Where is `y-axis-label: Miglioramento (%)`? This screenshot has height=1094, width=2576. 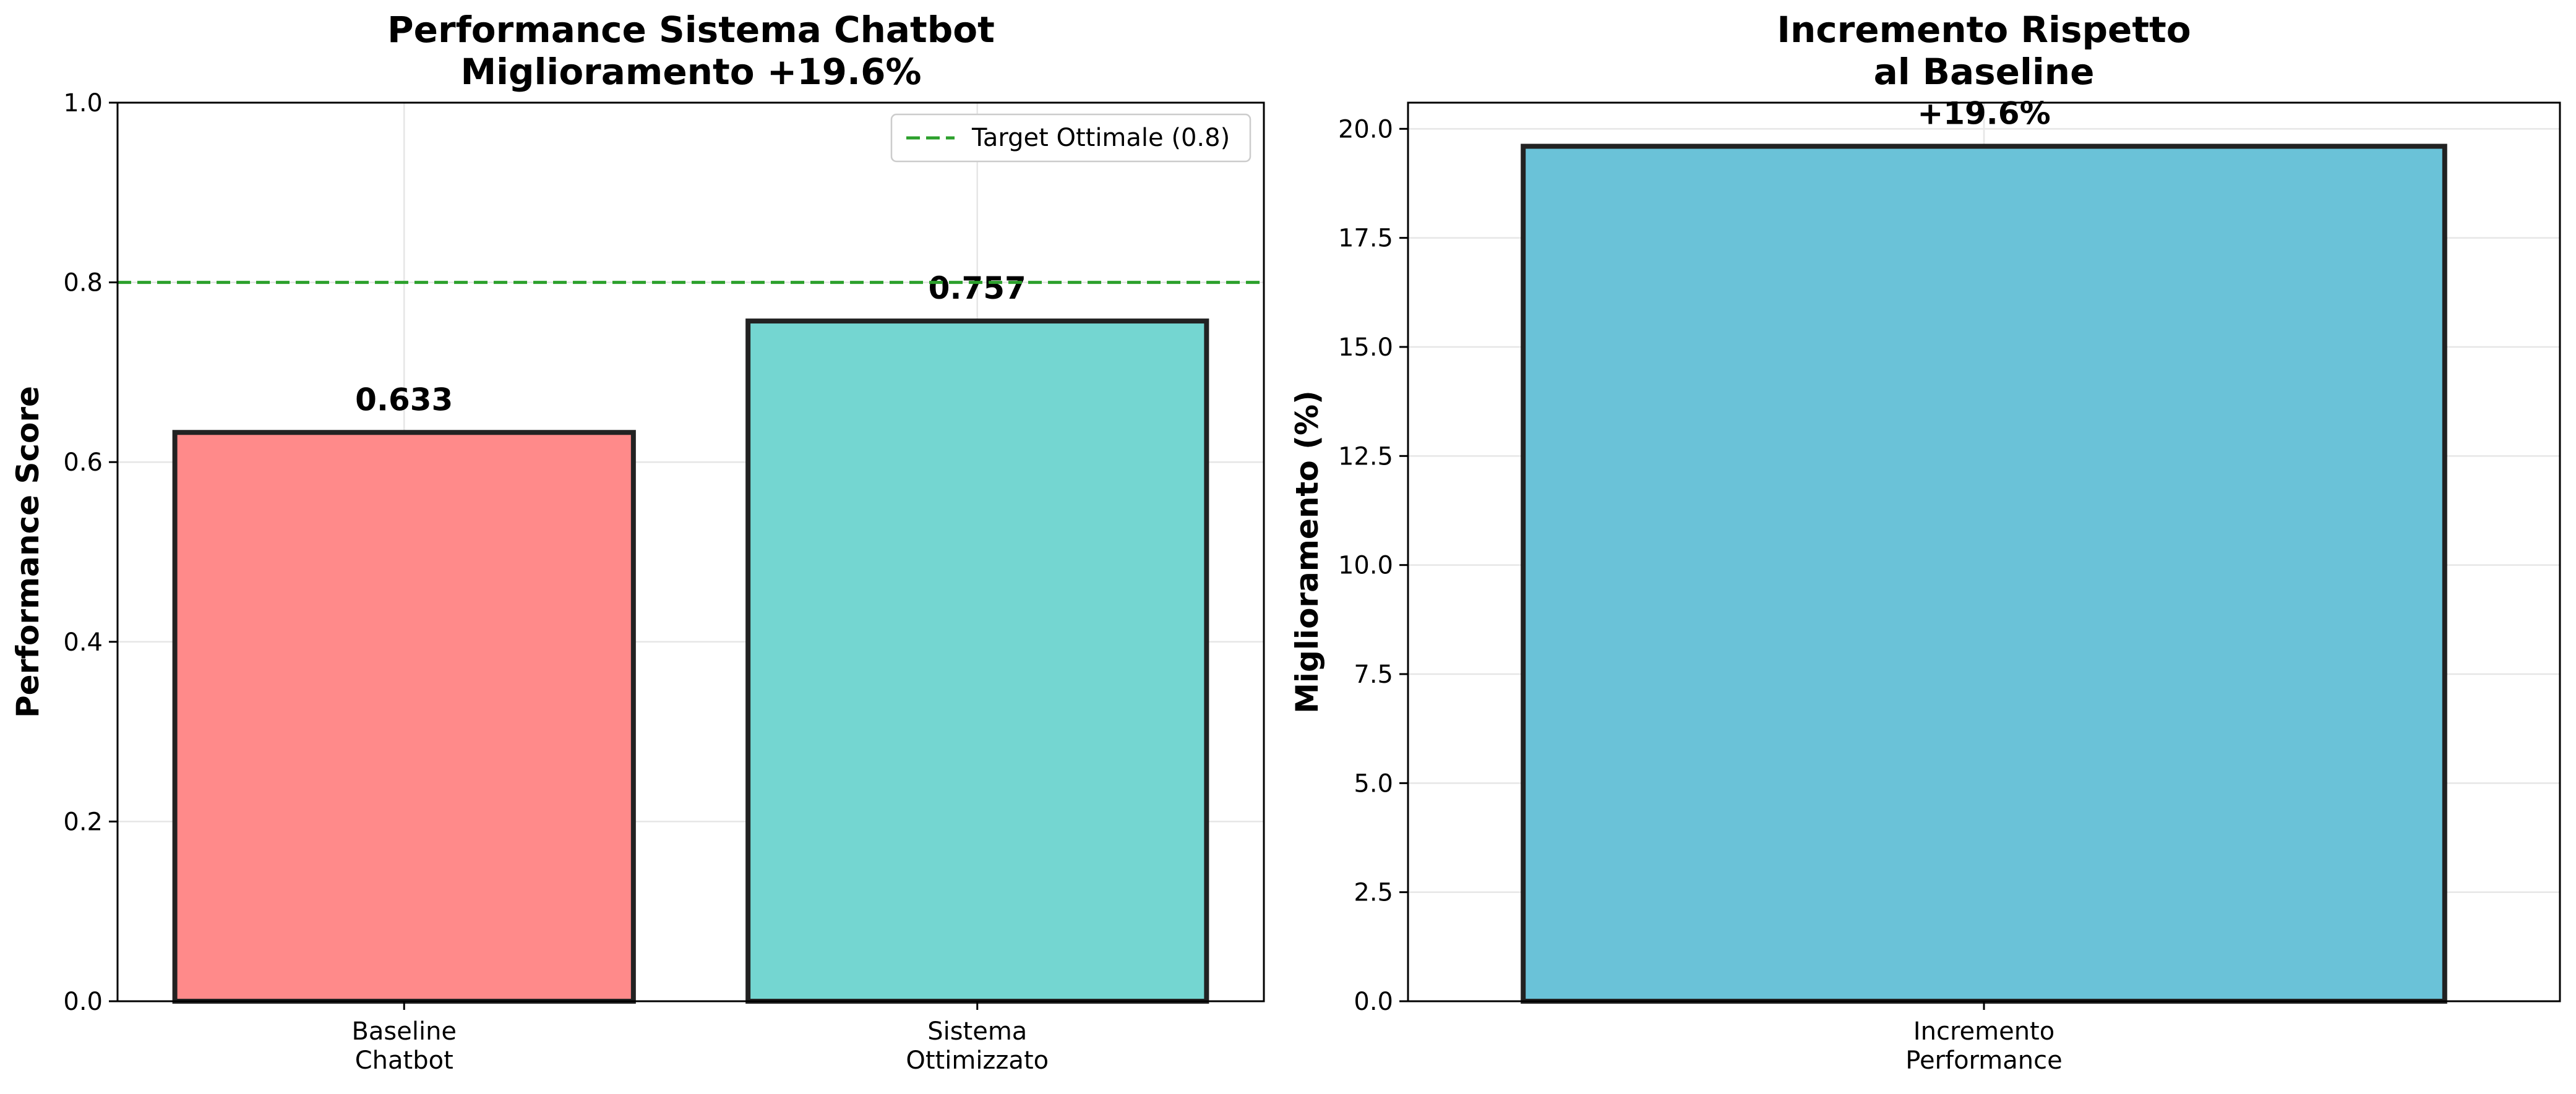 y-axis-label: Miglioramento (%) is located at coordinates (1307, 552).